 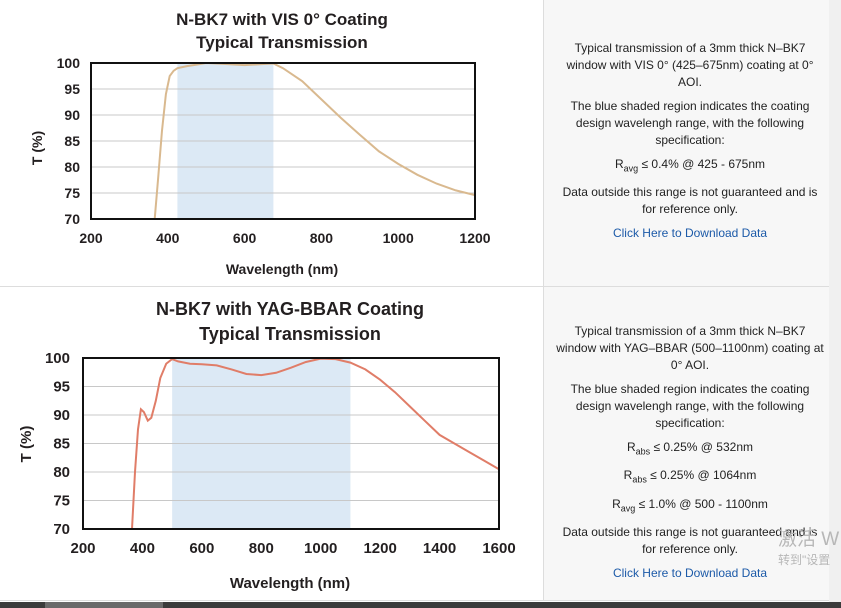 What do you see at coordinates (690, 505) in the screenshot?
I see `spec-line: Ravg ≤ 1.0% @ 500 - 1100nm` at bounding box center [690, 505].